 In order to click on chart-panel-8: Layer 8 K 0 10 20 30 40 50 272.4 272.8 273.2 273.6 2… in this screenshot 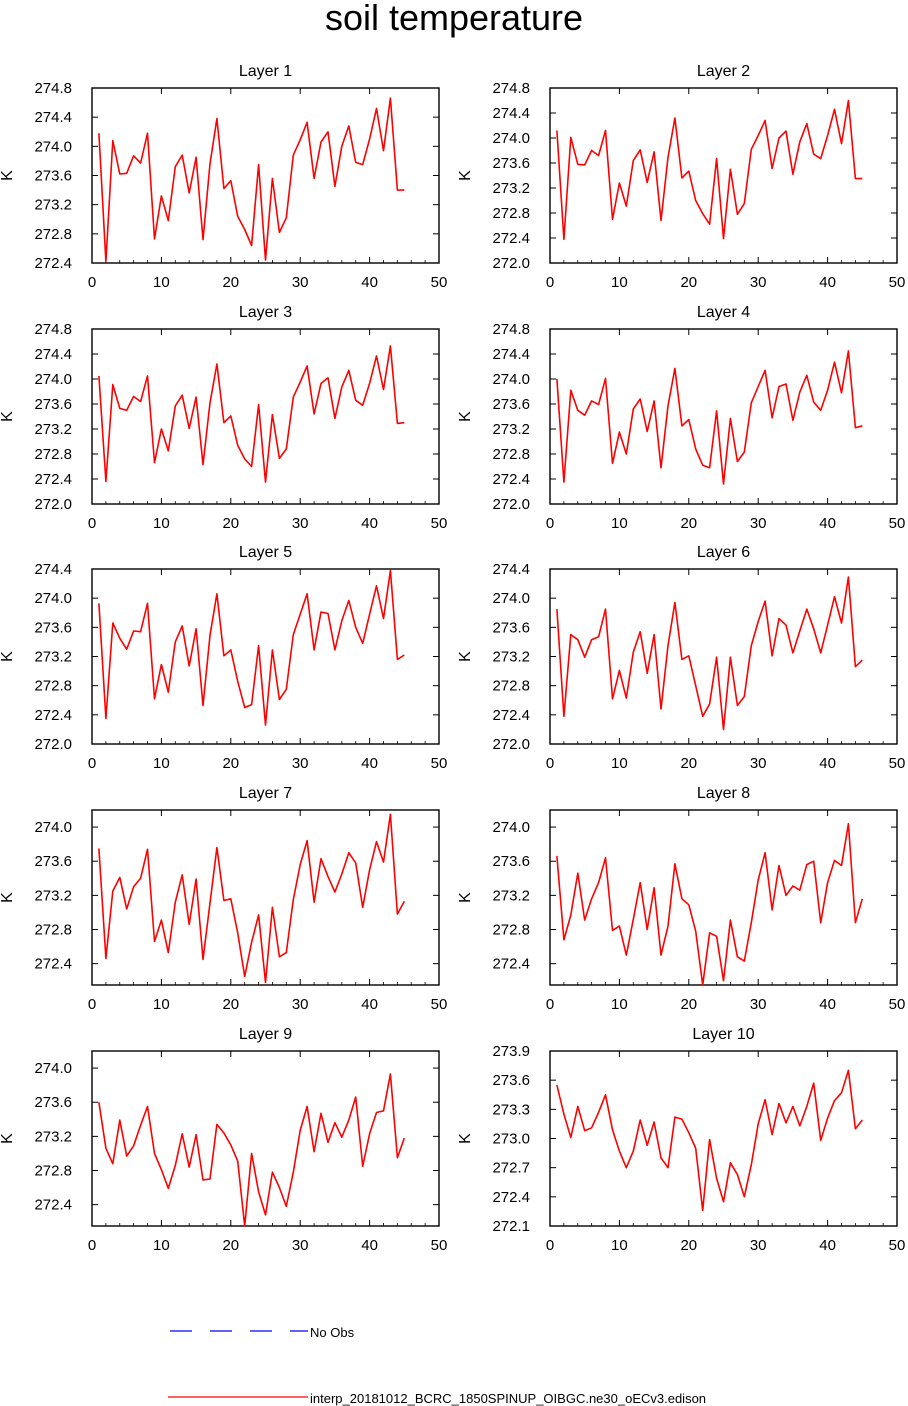, I will do `click(681, 899)`.